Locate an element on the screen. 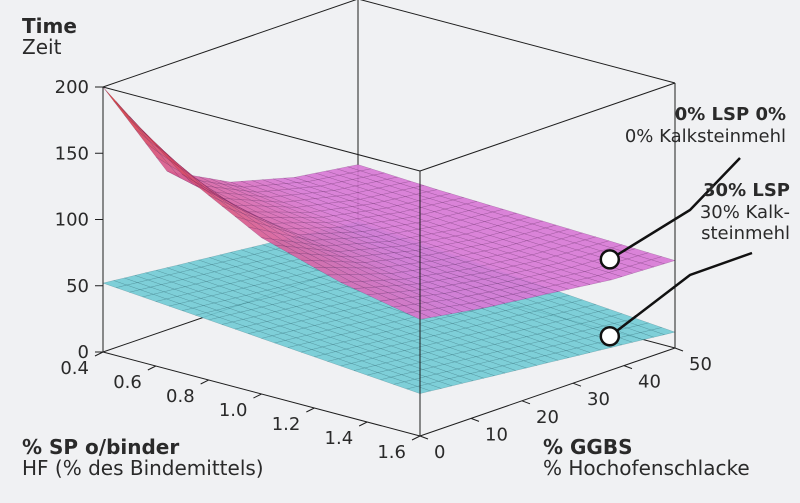  x-axis-title-de: HF (% des Bindemittels) is located at coordinates (143, 468).